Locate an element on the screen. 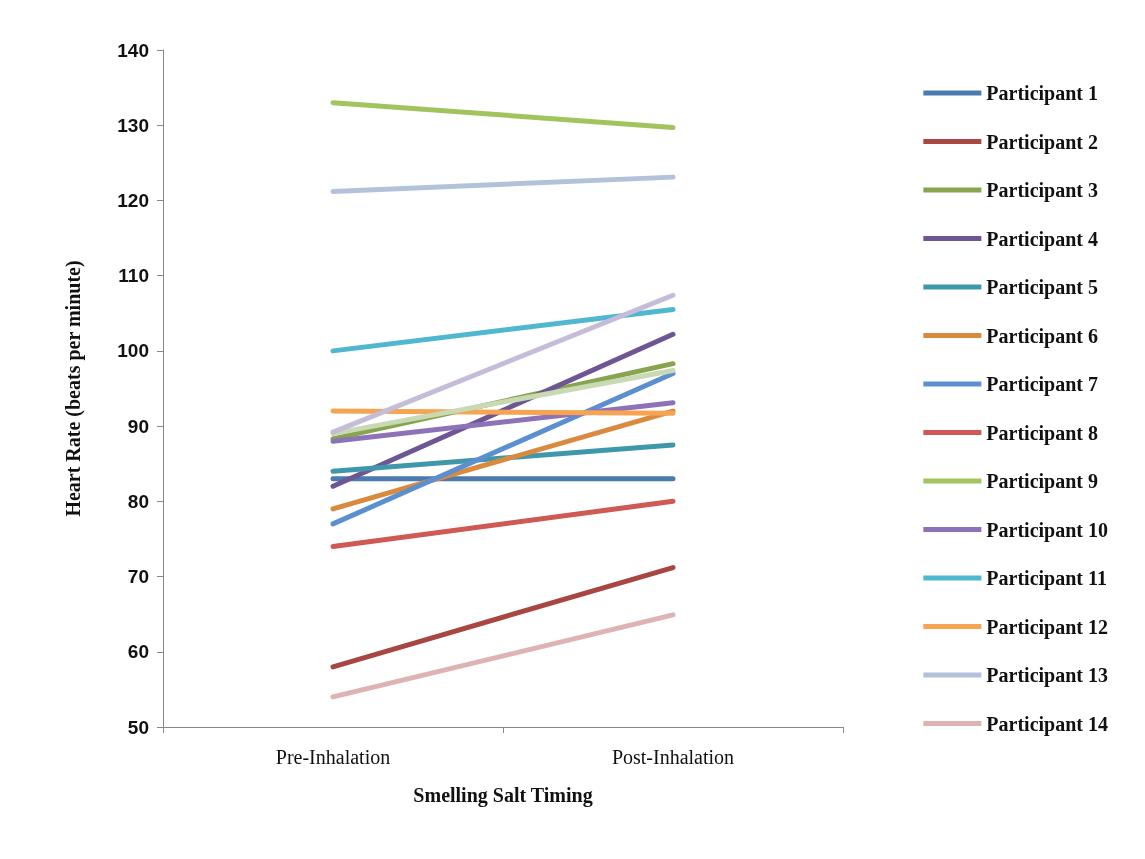 This screenshot has width=1145, height=859. x-axis-title: Smelling Salt Timing is located at coordinates (503, 795).